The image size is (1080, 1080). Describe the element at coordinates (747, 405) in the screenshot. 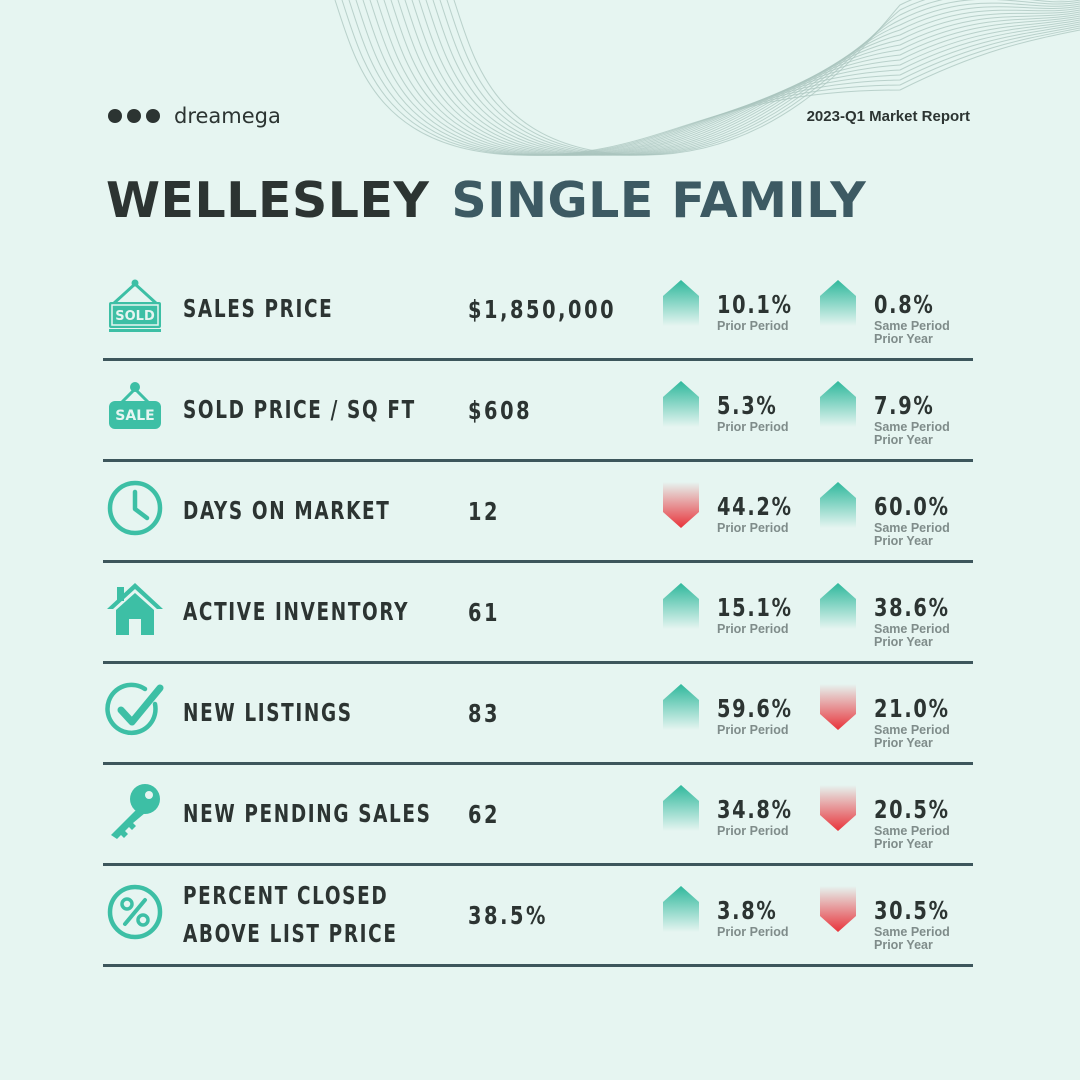

I see `change-percent: 5.3%` at that location.